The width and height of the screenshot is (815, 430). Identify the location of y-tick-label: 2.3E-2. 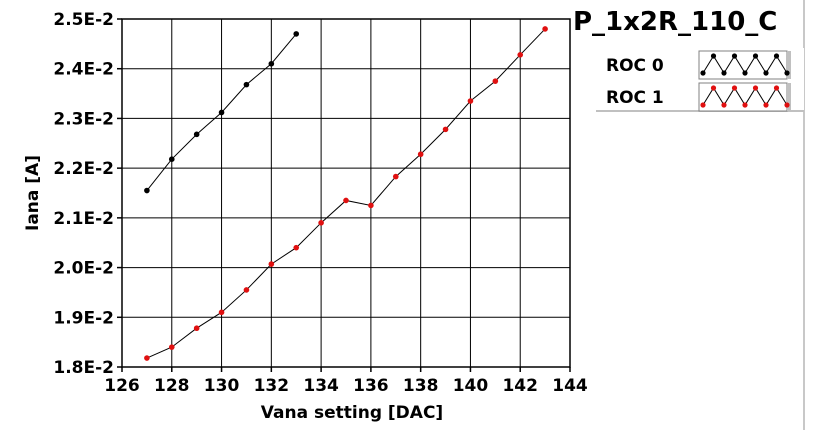
(83, 119).